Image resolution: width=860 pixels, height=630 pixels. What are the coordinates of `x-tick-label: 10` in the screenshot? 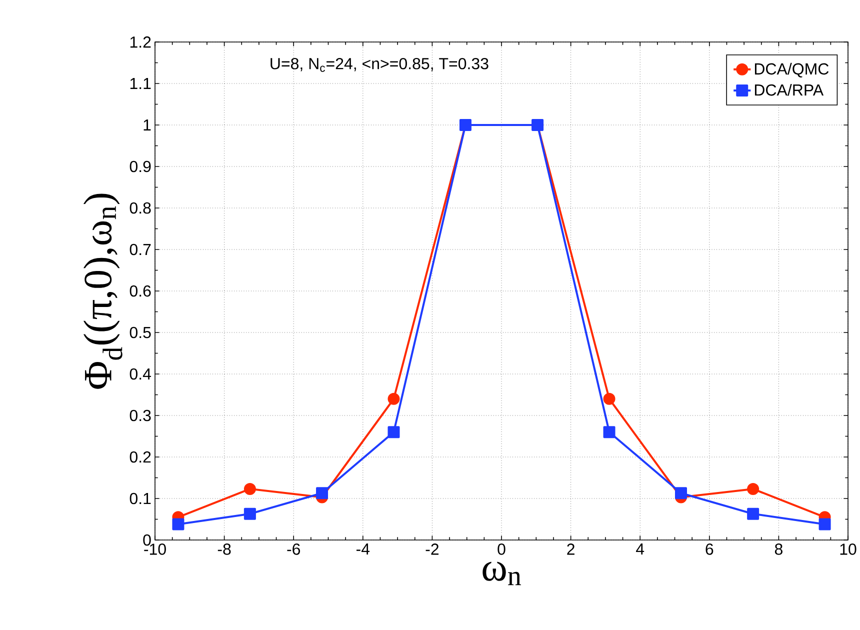 It's located at (848, 549).